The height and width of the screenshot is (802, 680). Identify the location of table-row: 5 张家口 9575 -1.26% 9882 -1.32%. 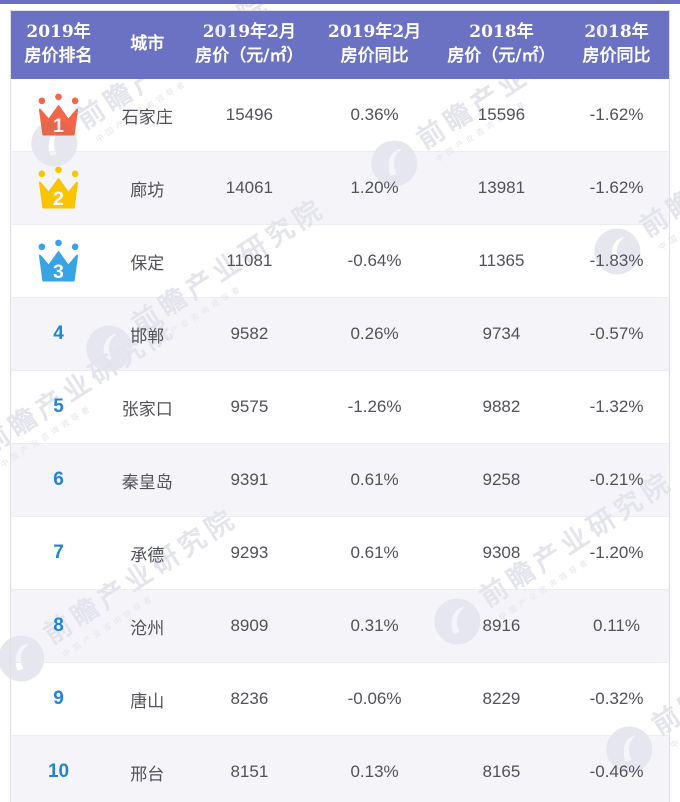
(340, 407).